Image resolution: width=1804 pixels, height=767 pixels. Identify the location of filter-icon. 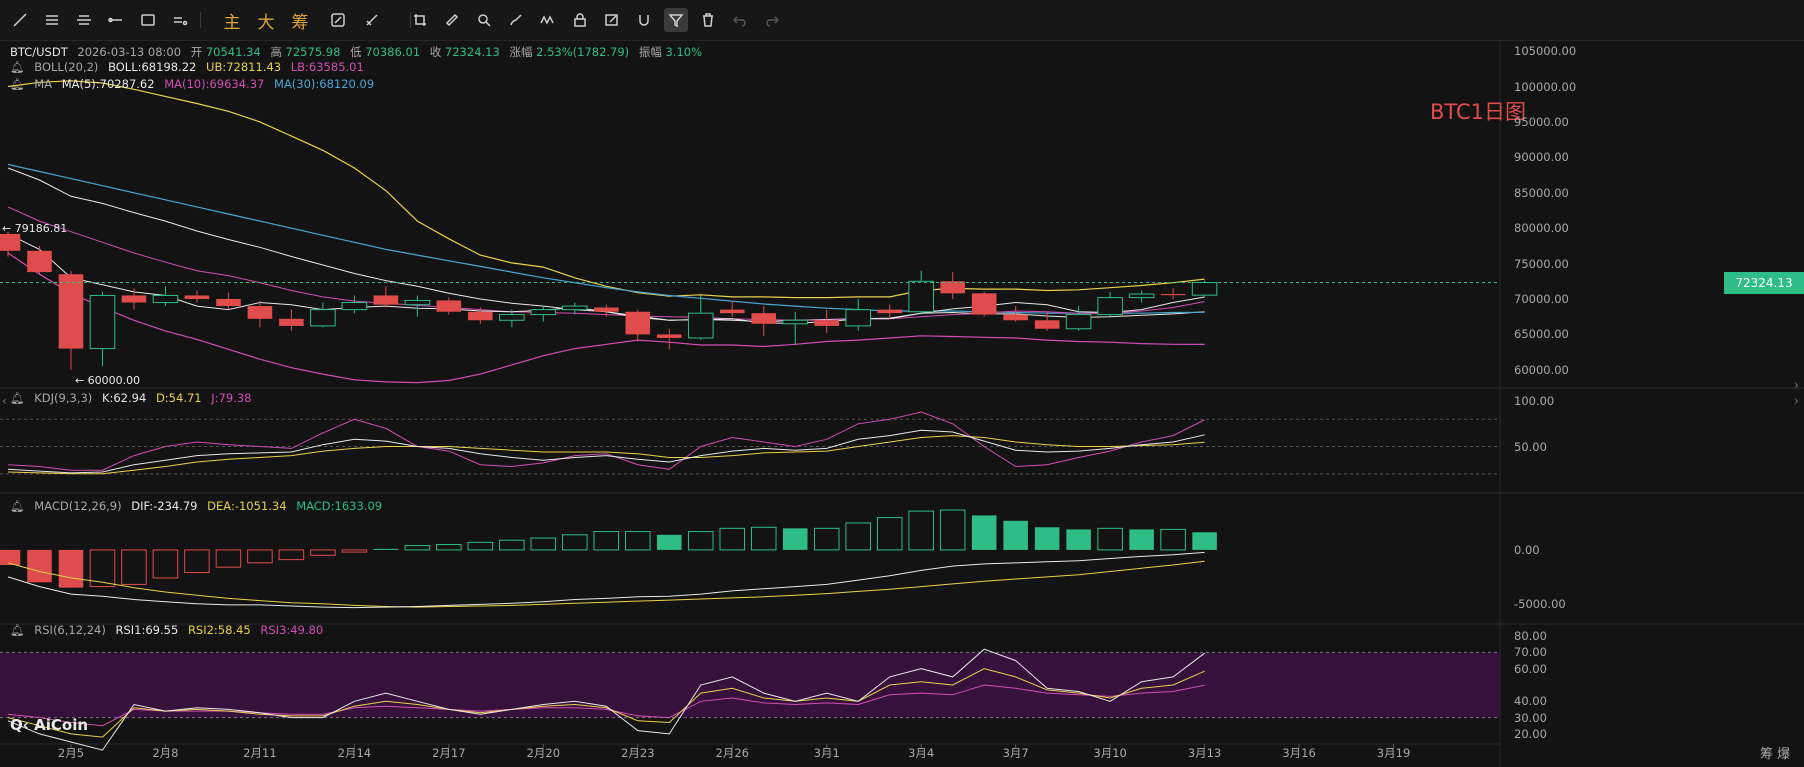
(676, 20).